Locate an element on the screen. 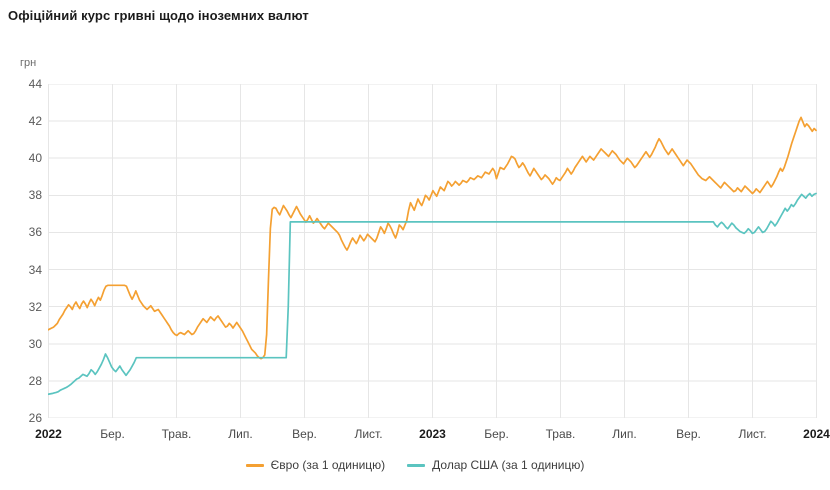  legend-label: Долар США (за 1 одиницю) is located at coordinates (508, 465).